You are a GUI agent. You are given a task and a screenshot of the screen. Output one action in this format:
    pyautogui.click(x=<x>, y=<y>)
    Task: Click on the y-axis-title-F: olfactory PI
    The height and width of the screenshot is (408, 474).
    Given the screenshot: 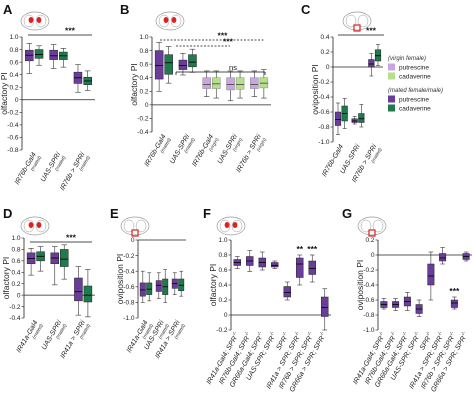 What is the action you would take?
    pyautogui.click(x=213, y=285)
    